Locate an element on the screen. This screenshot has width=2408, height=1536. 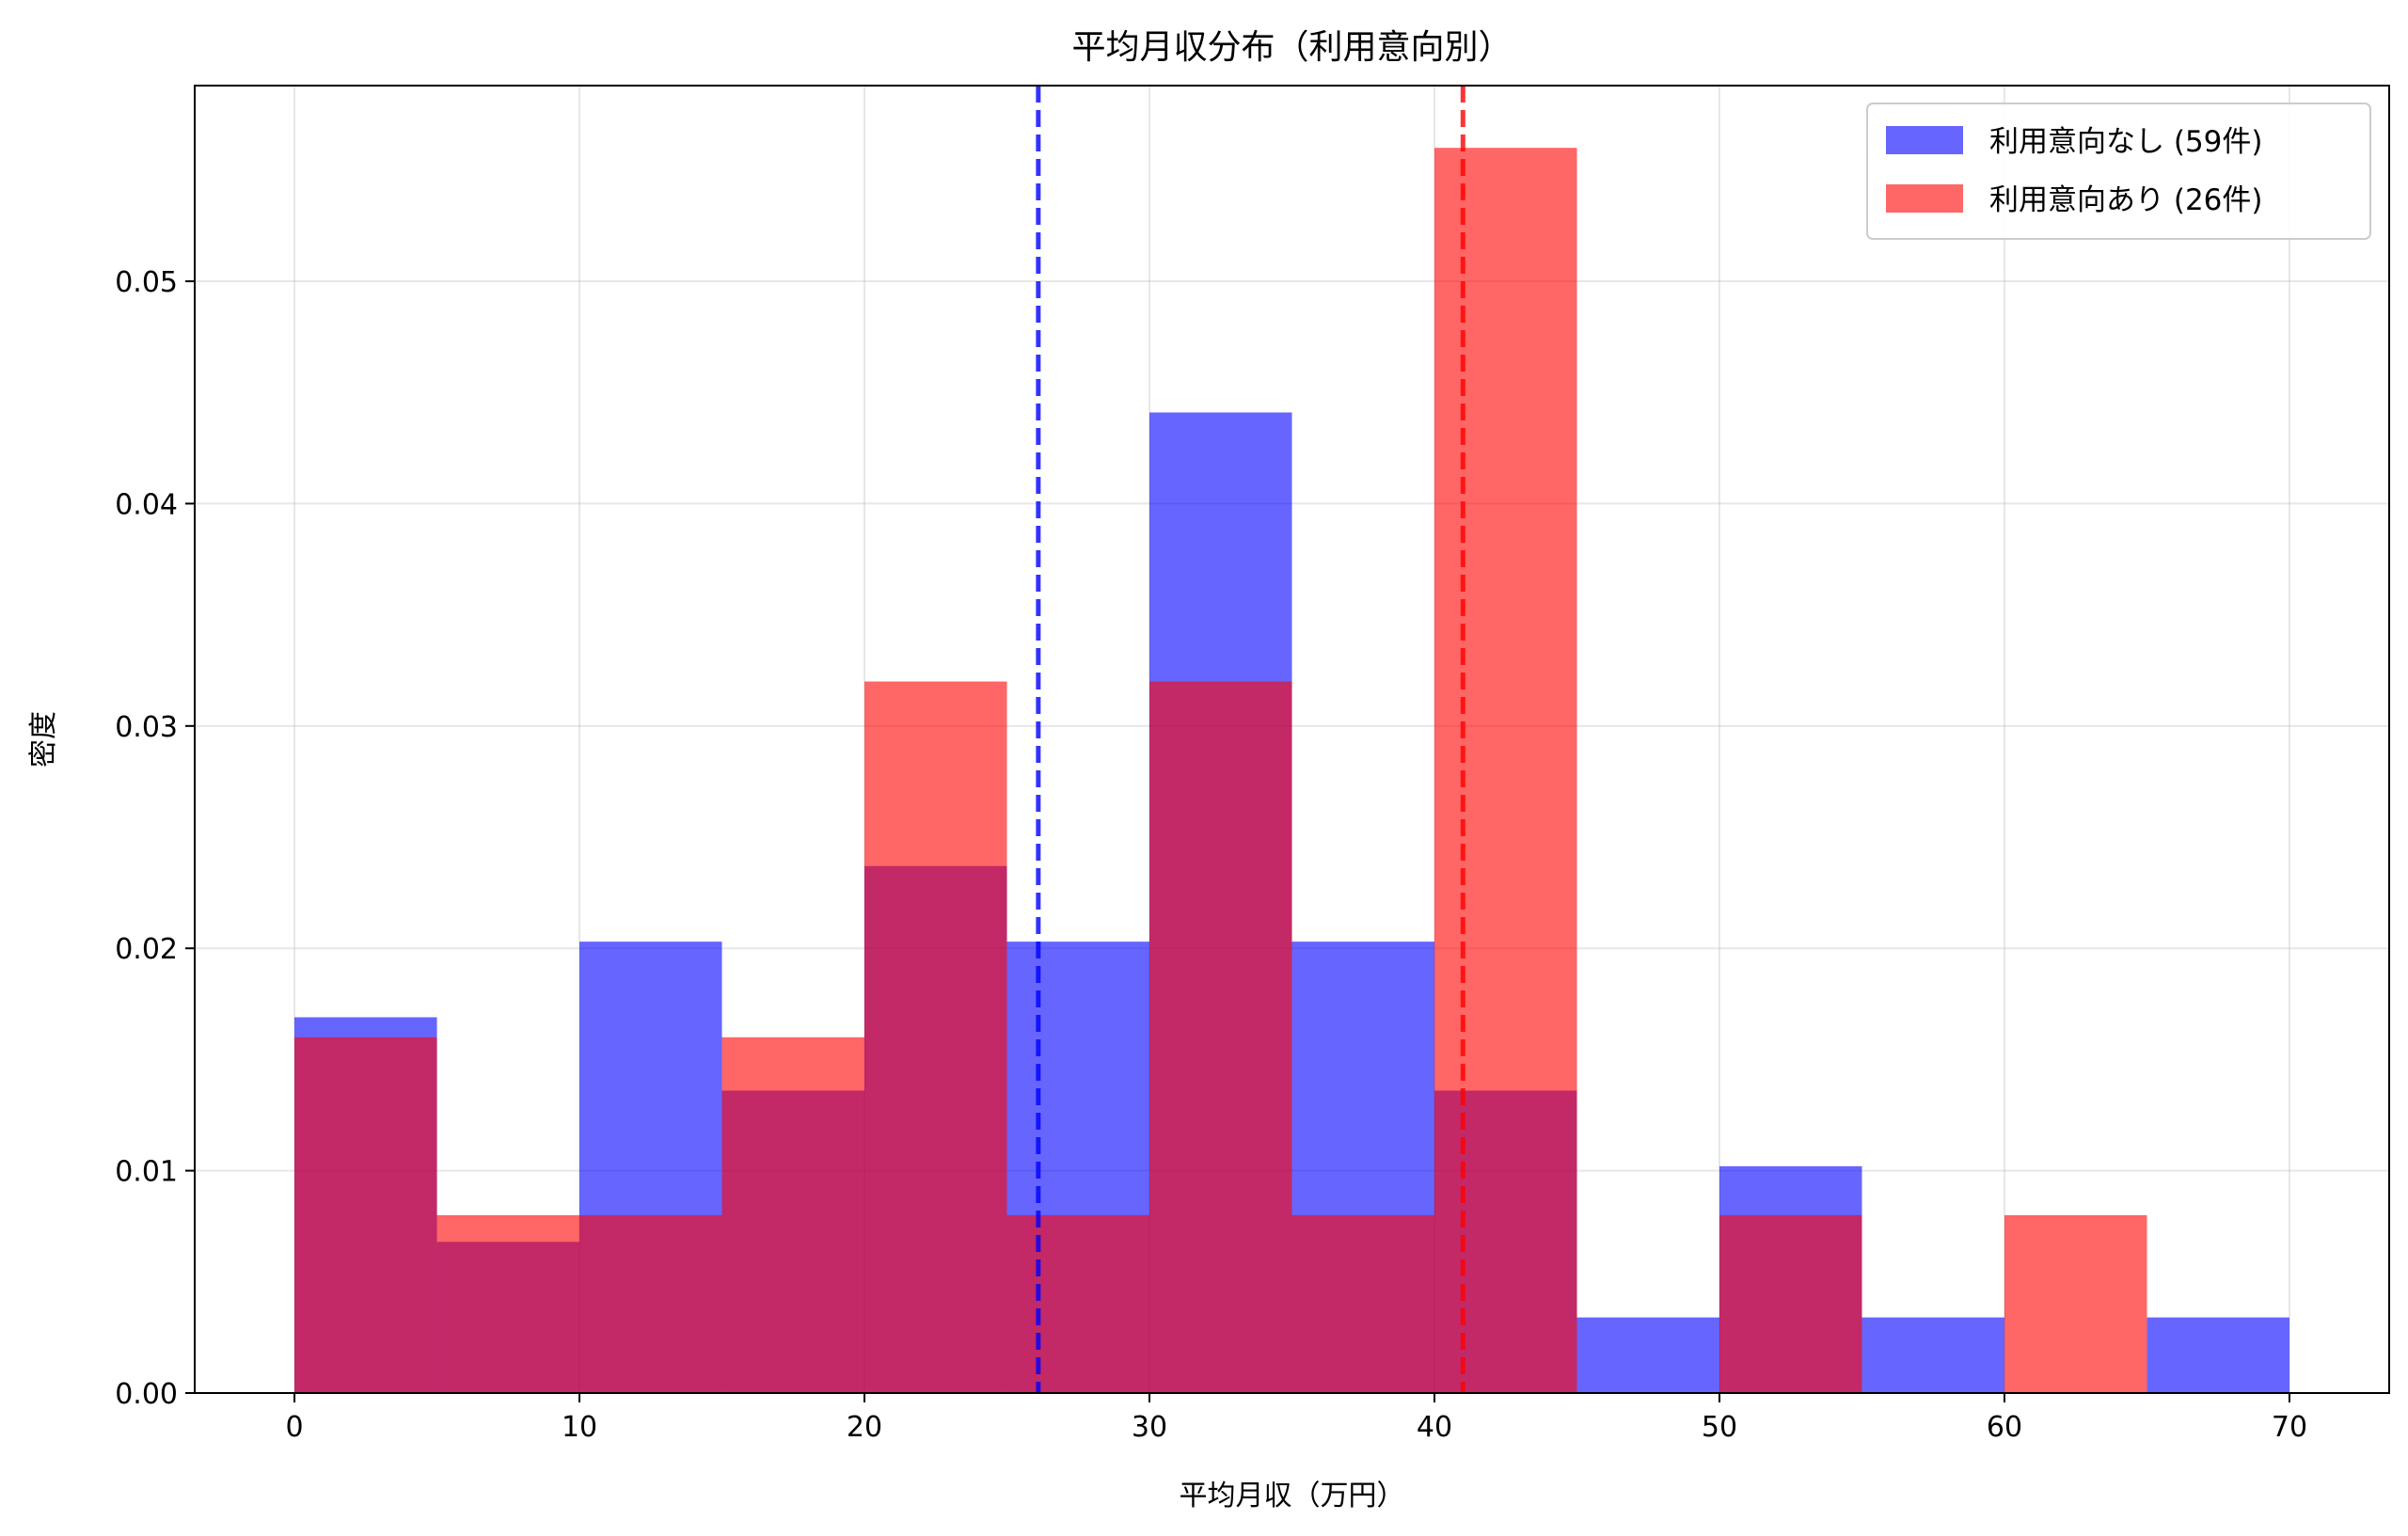
x-tick-label: 70 is located at coordinates (2289, 1427).